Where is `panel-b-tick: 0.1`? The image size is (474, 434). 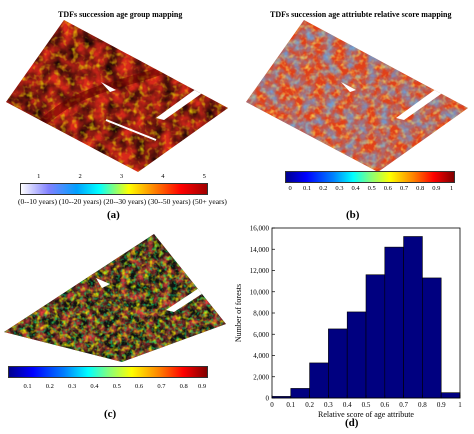
panel-b-tick: 0.1 is located at coordinates (307, 188).